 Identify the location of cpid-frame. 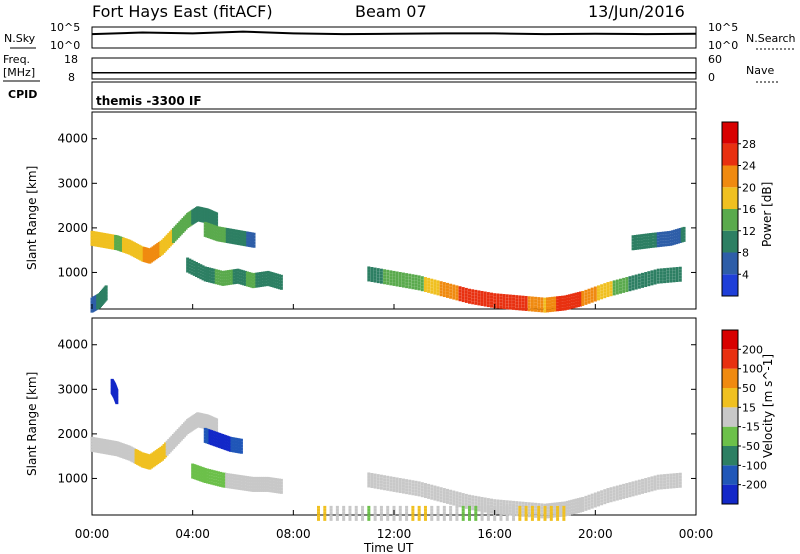
(394, 95).